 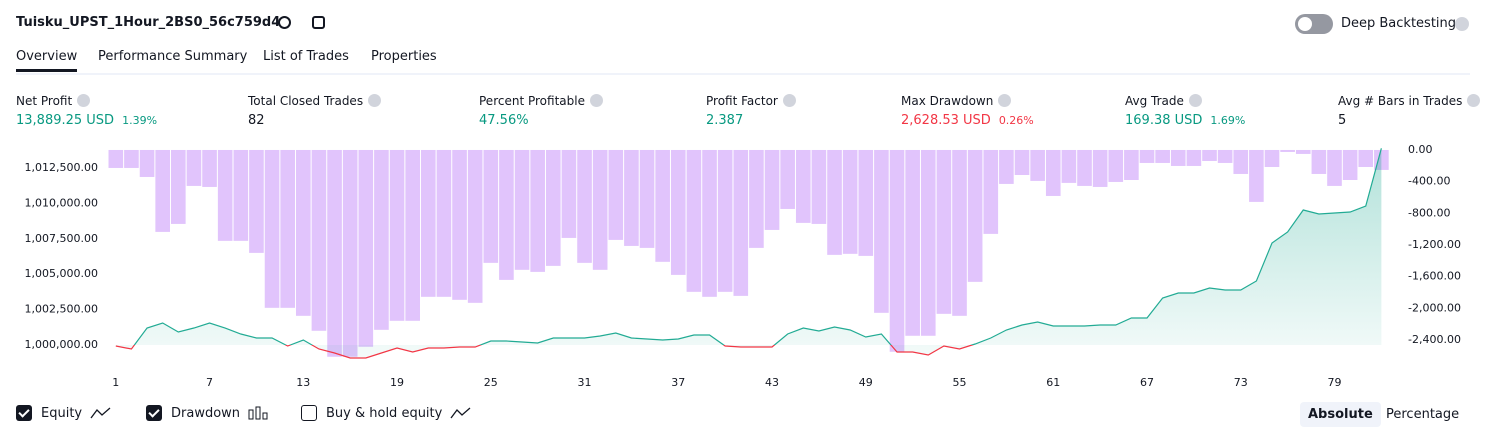 I want to click on x-tick-label: 43, so click(x=772, y=382).